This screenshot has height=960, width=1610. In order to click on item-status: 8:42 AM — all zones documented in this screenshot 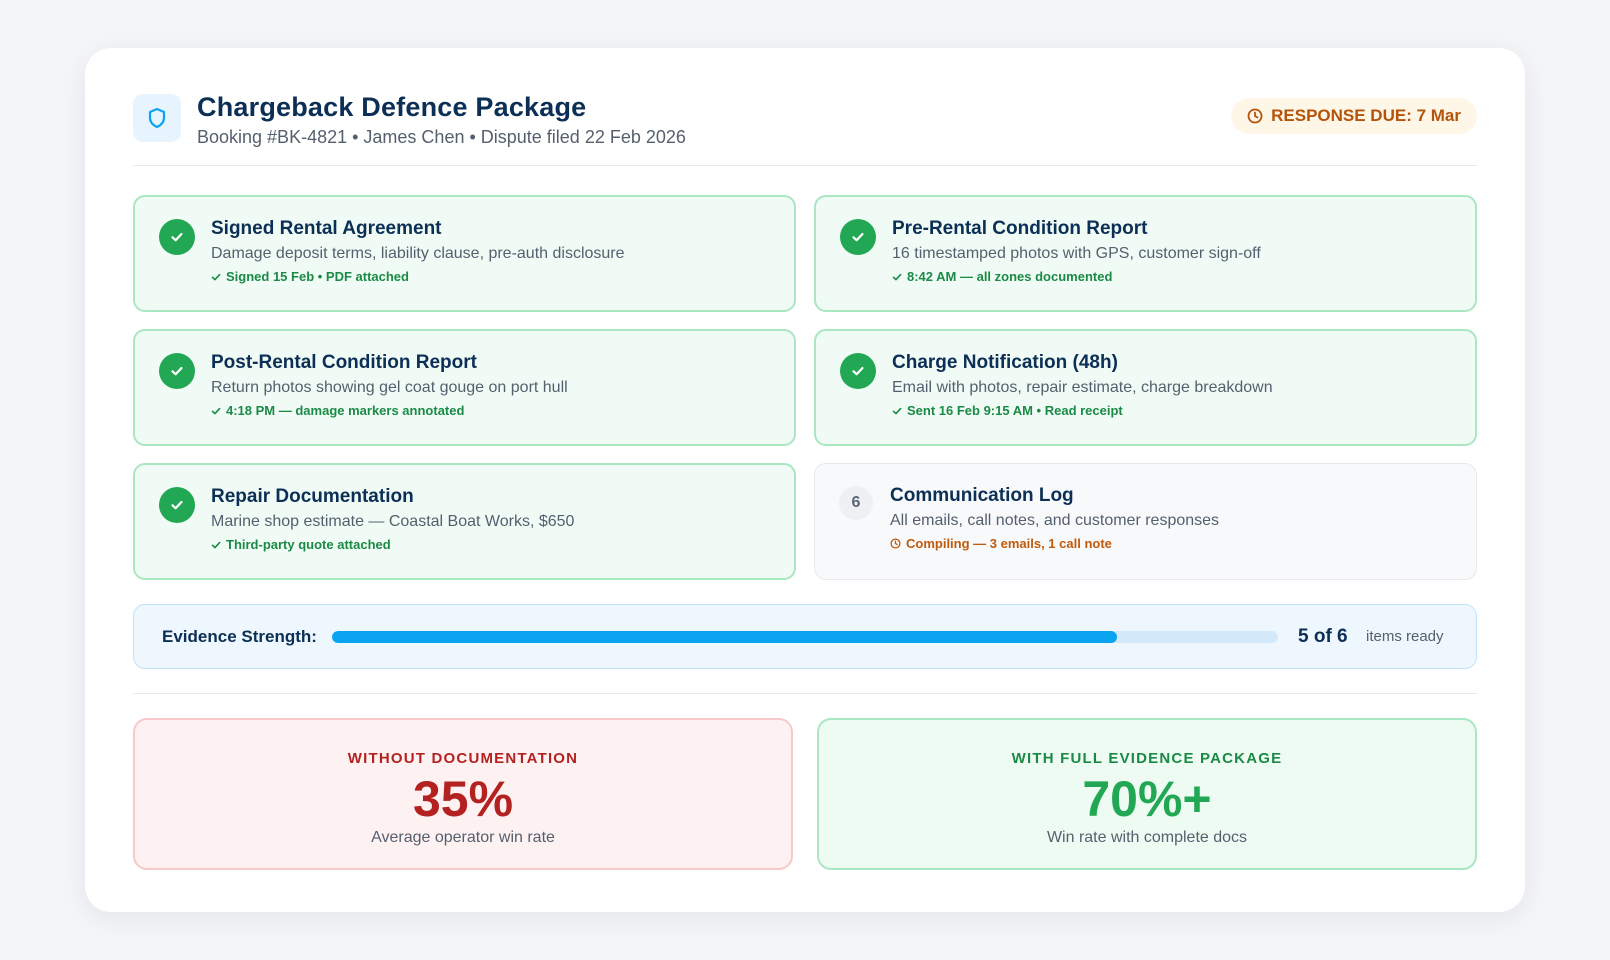, I will do `click(1076, 276)`.